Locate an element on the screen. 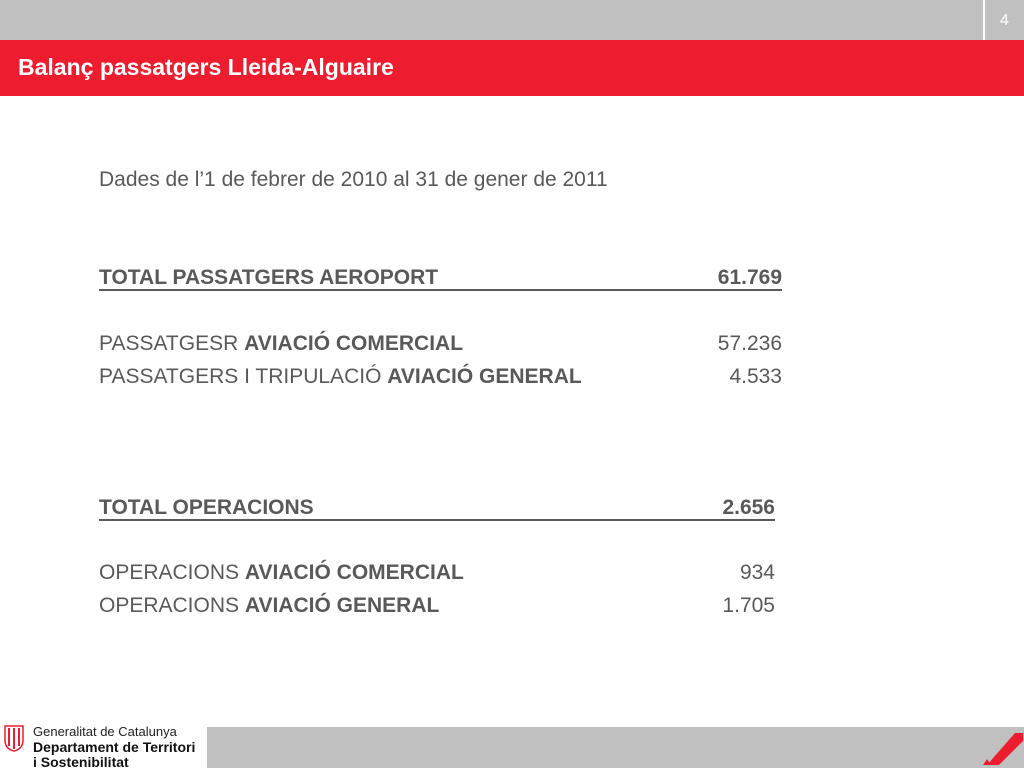 Image resolution: width=1024 pixels, height=773 pixels. general-operations-bold: AVIACIÓ GENERAL is located at coordinates (342, 605).